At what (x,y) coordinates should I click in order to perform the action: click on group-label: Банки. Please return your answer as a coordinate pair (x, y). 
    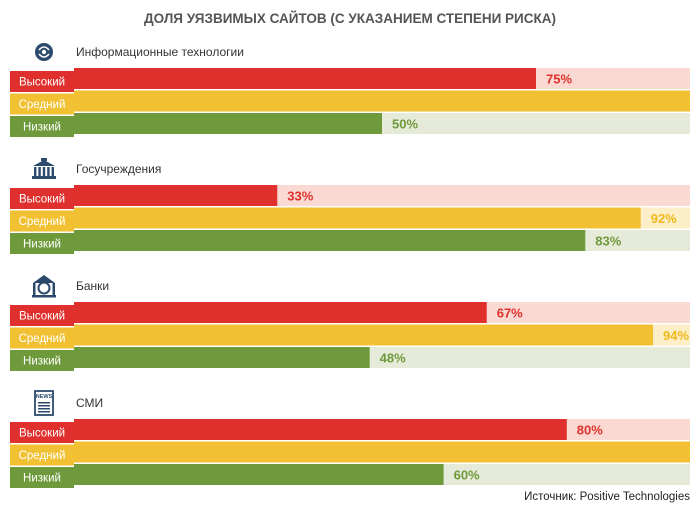
    Looking at the image, I should click on (92, 286).